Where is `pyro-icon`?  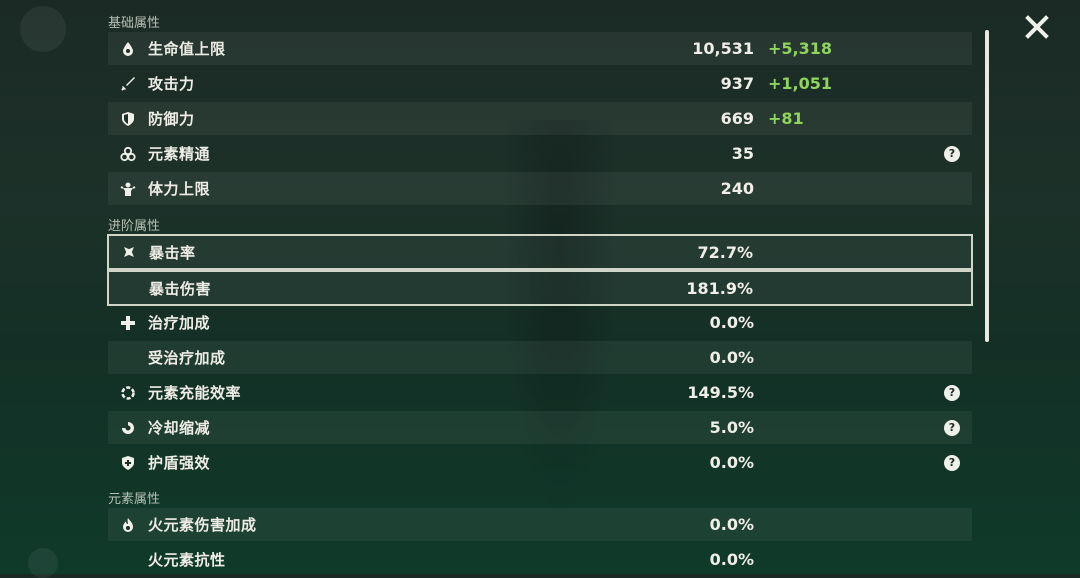
pyro-icon is located at coordinates (128, 525).